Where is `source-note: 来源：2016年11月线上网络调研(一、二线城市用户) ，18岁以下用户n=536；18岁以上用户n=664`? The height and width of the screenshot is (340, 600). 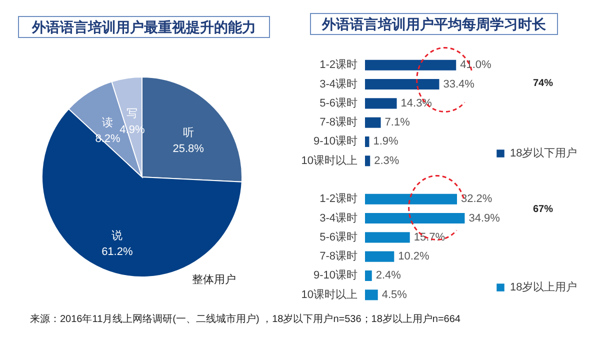 source-note: 来源：2016年11月线上网络调研(一、二线城市用户) ，18岁以下用户n=536；18岁以上用户n=664 is located at coordinates (245, 319).